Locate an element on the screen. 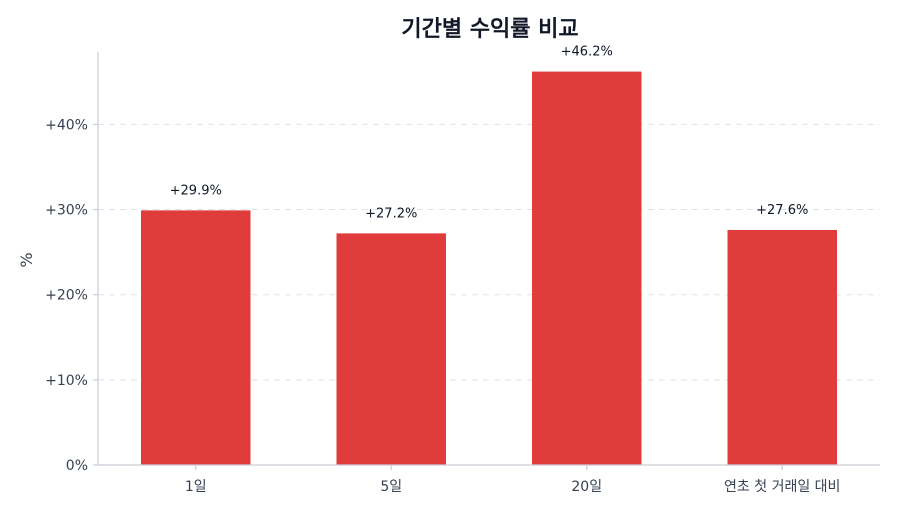 This screenshot has width=900, height=514. x-tick-label: 5일 is located at coordinates (391, 487).